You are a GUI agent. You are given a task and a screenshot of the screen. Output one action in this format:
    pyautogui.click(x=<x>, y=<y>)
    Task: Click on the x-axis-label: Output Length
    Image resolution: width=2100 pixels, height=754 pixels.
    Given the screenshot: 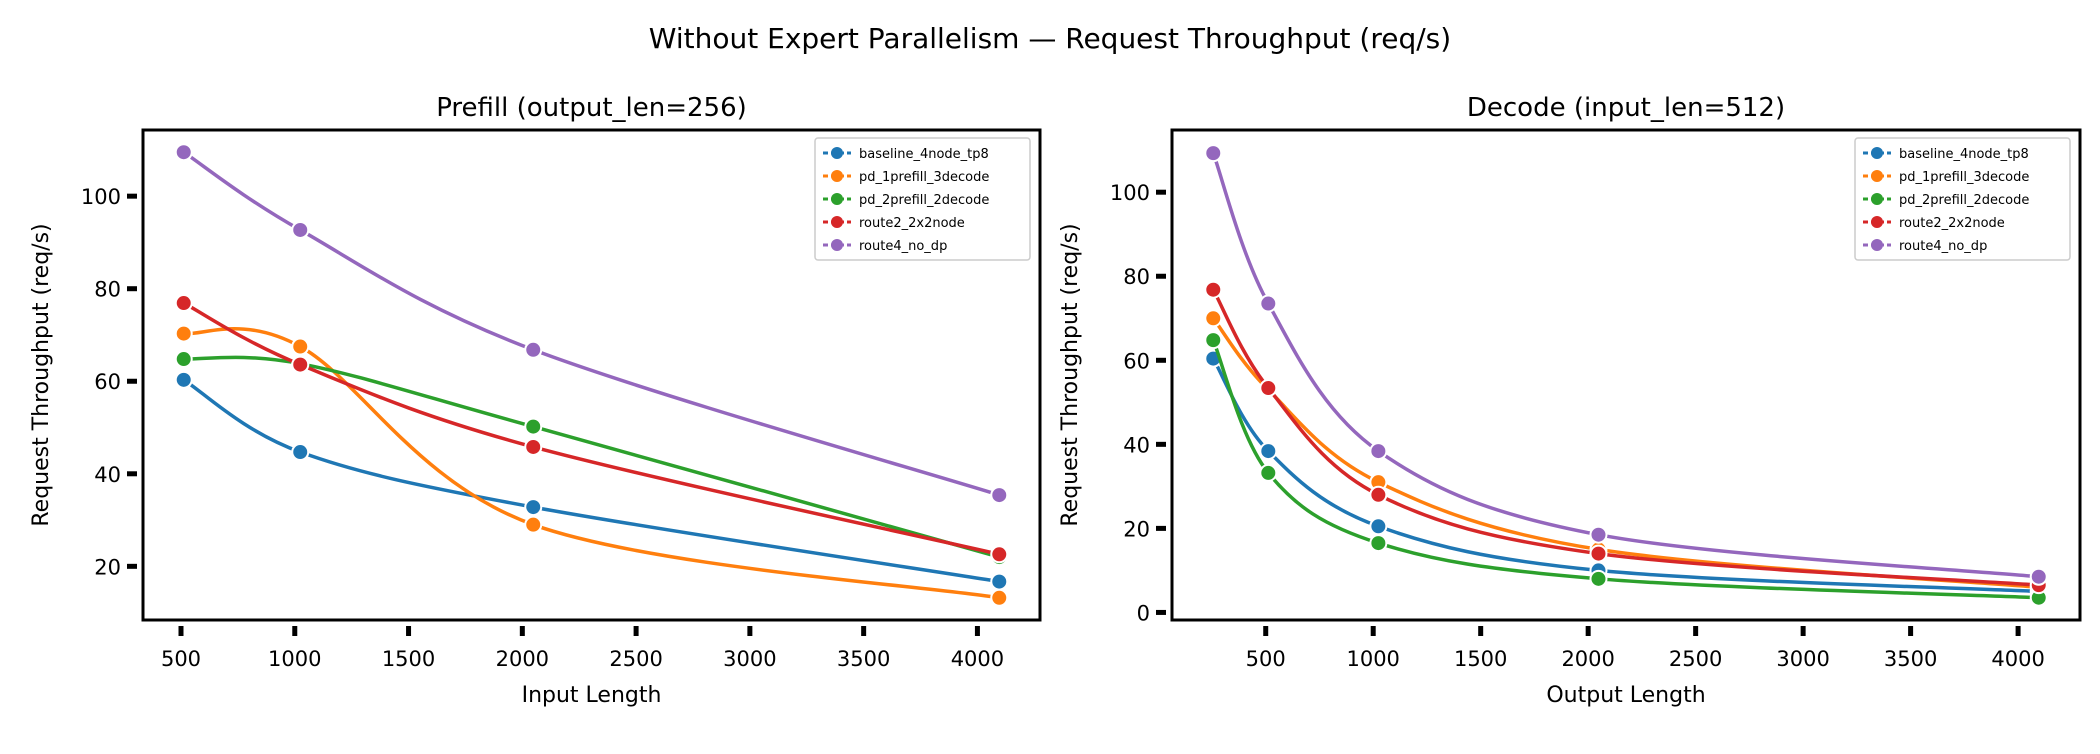 What is the action you would take?
    pyautogui.click(x=1625, y=695)
    